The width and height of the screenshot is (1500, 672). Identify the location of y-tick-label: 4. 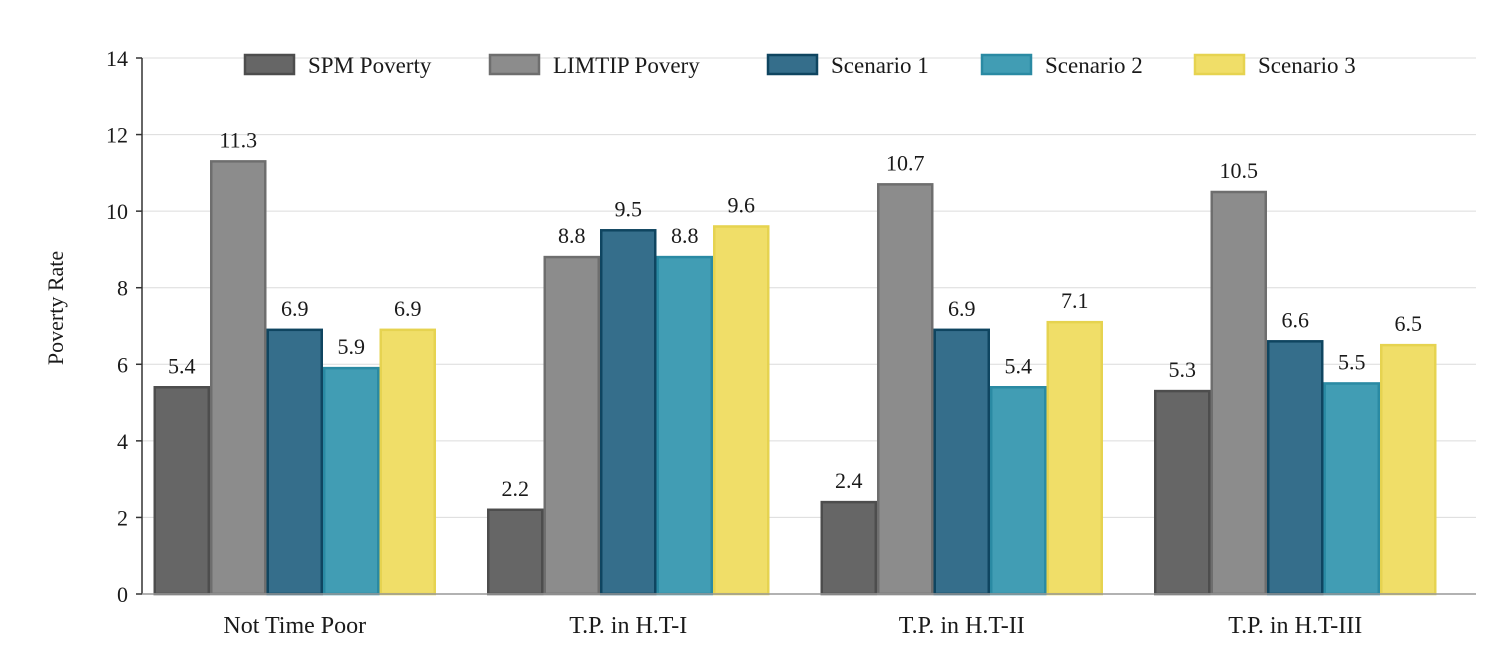
(122, 441).